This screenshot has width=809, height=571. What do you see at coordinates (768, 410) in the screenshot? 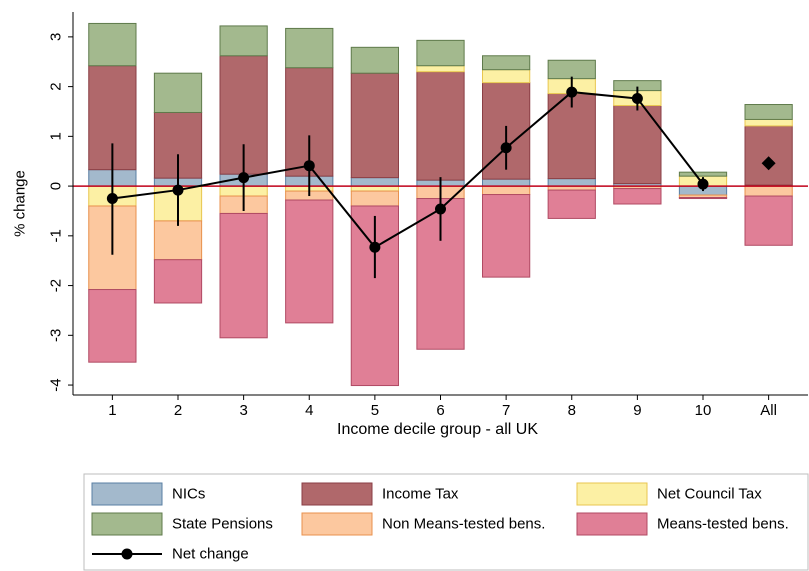
I see `x-tick-label: All` at bounding box center [768, 410].